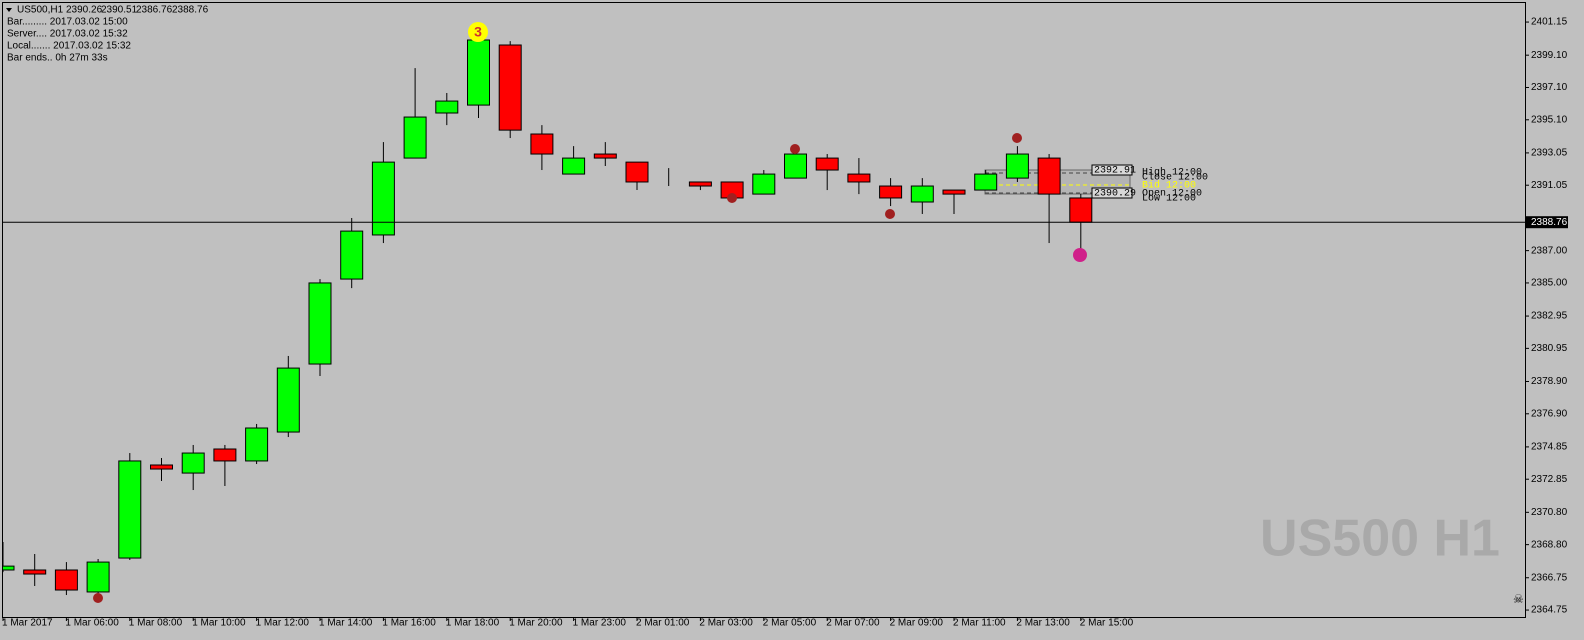  Describe the element at coordinates (1549, 22) in the screenshot. I see `y-tick-label: 2401.15` at that location.